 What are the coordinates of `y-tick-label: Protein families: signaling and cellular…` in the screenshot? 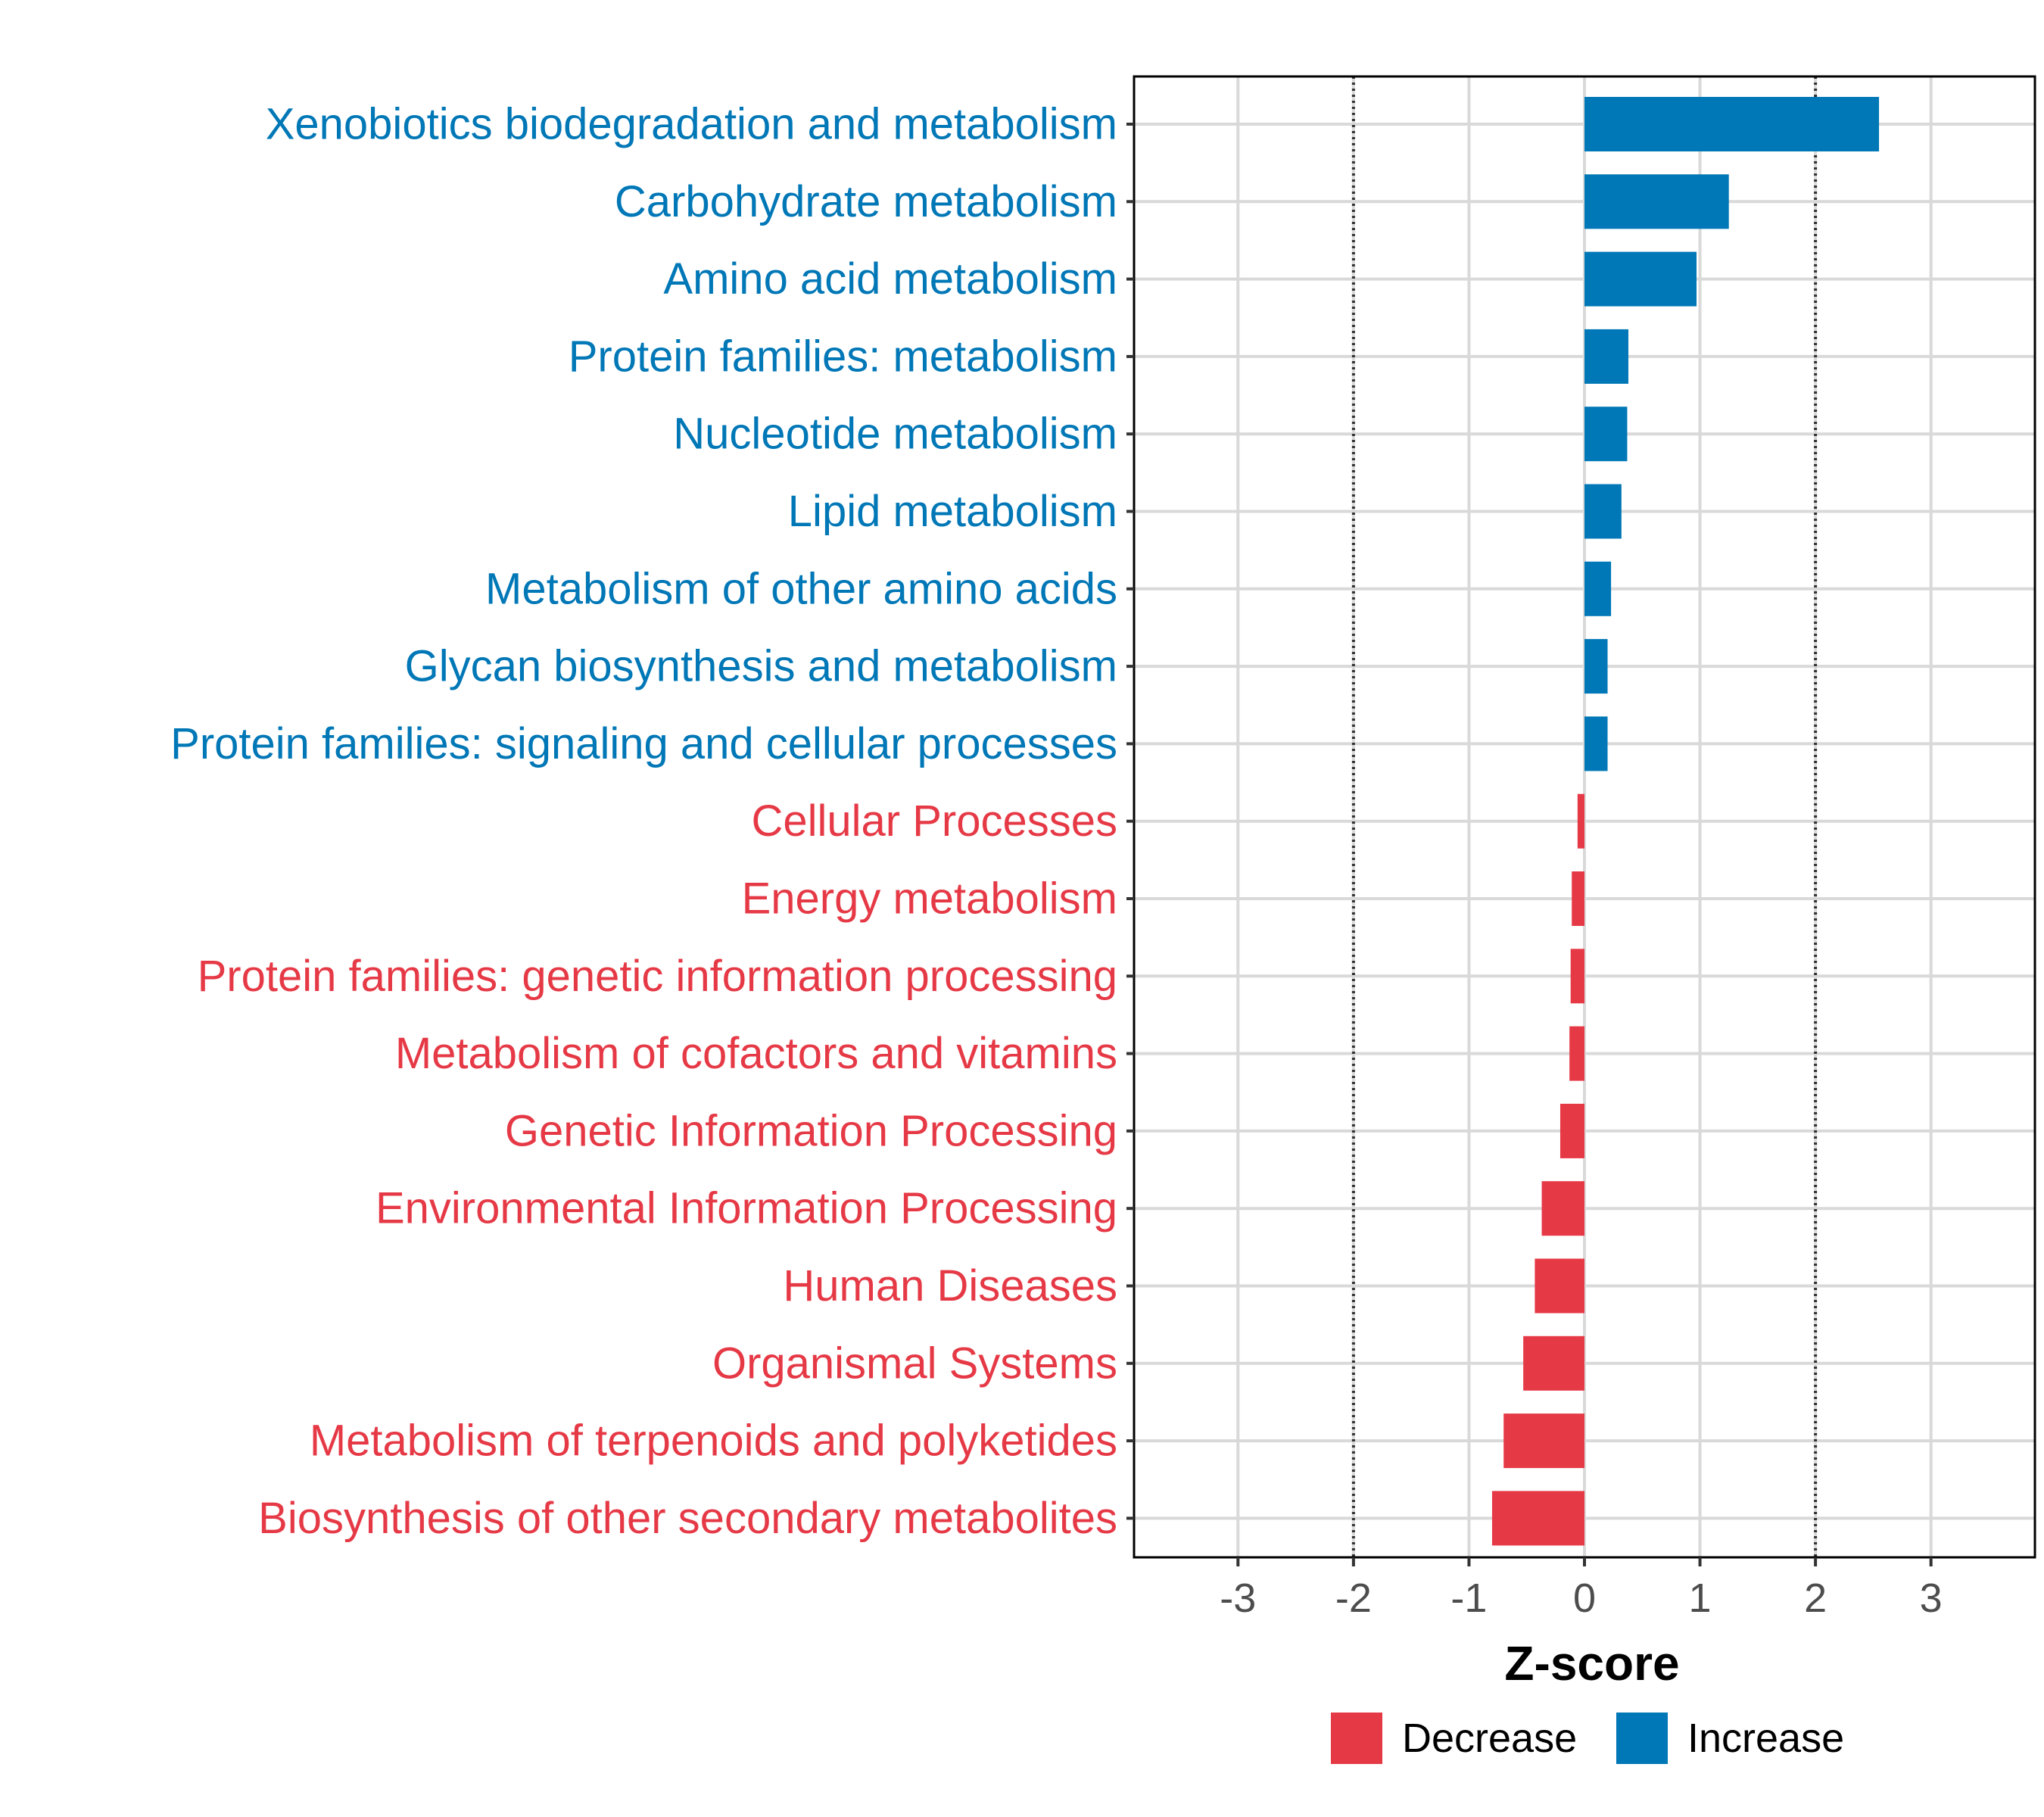 It's located at (643, 743).